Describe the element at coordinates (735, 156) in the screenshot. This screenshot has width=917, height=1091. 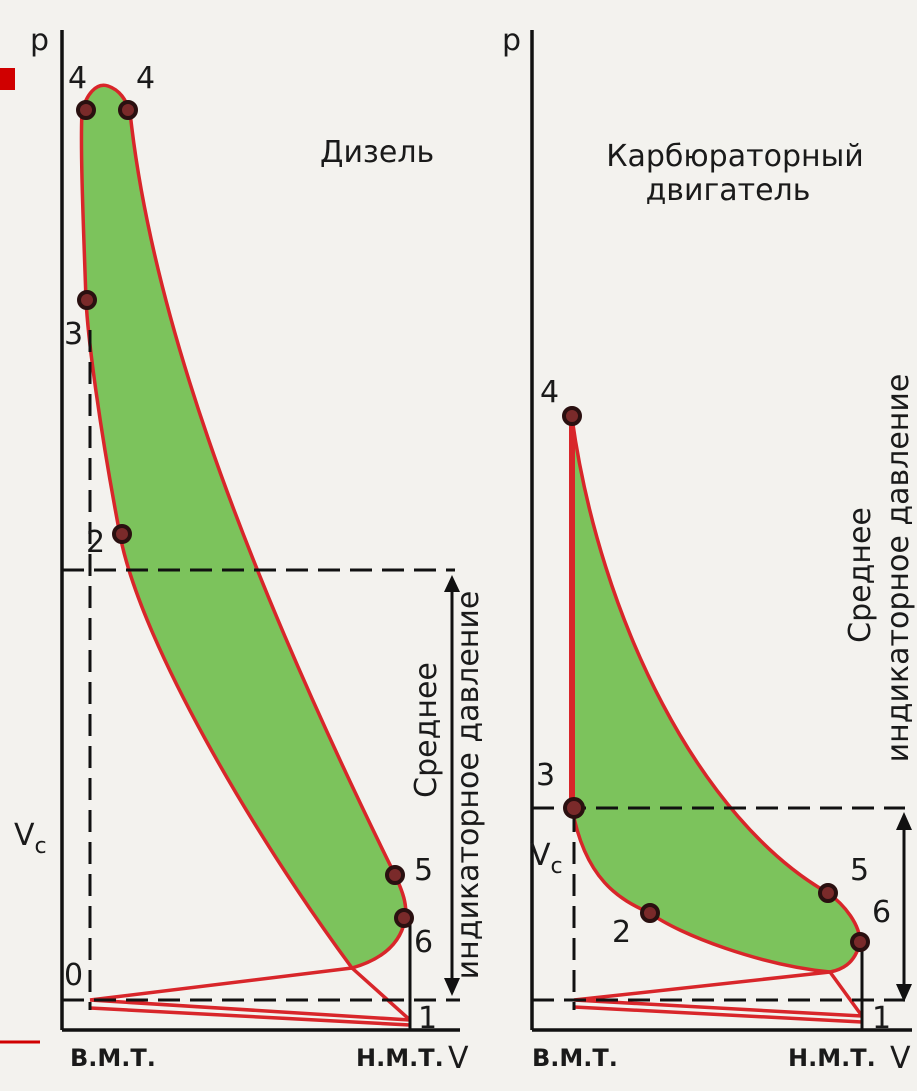
I see `title: Карбюраторный` at that location.